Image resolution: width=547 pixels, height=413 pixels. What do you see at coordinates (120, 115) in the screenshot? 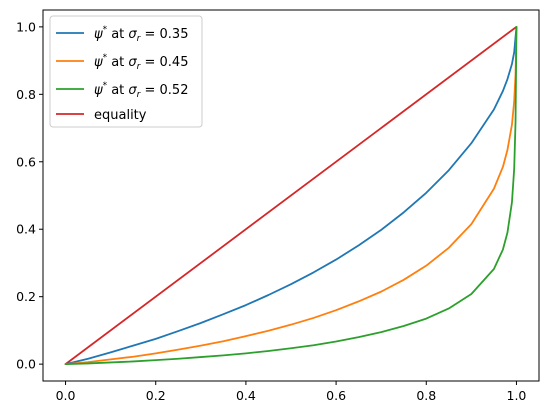
I see `legend-label-series-4: equality` at bounding box center [120, 115].